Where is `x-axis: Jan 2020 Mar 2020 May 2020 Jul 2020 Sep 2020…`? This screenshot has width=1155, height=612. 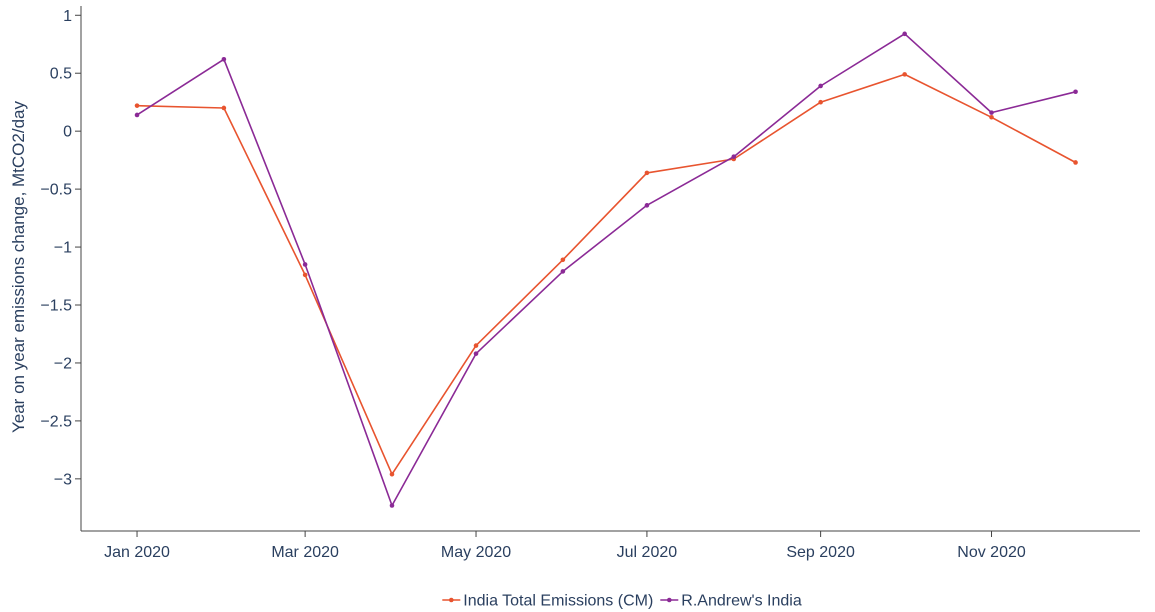 x-axis: Jan 2020 Mar 2020 May 2020 Jul 2020 Sep 2020… is located at coordinates (610, 545).